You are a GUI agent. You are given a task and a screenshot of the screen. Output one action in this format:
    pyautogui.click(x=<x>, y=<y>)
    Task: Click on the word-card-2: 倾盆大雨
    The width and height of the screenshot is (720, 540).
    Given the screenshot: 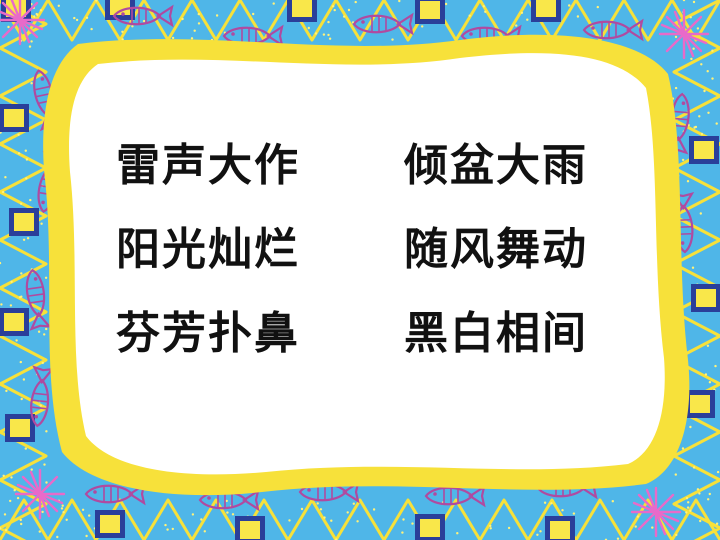 What is the action you would take?
    pyautogui.click(x=496, y=165)
    